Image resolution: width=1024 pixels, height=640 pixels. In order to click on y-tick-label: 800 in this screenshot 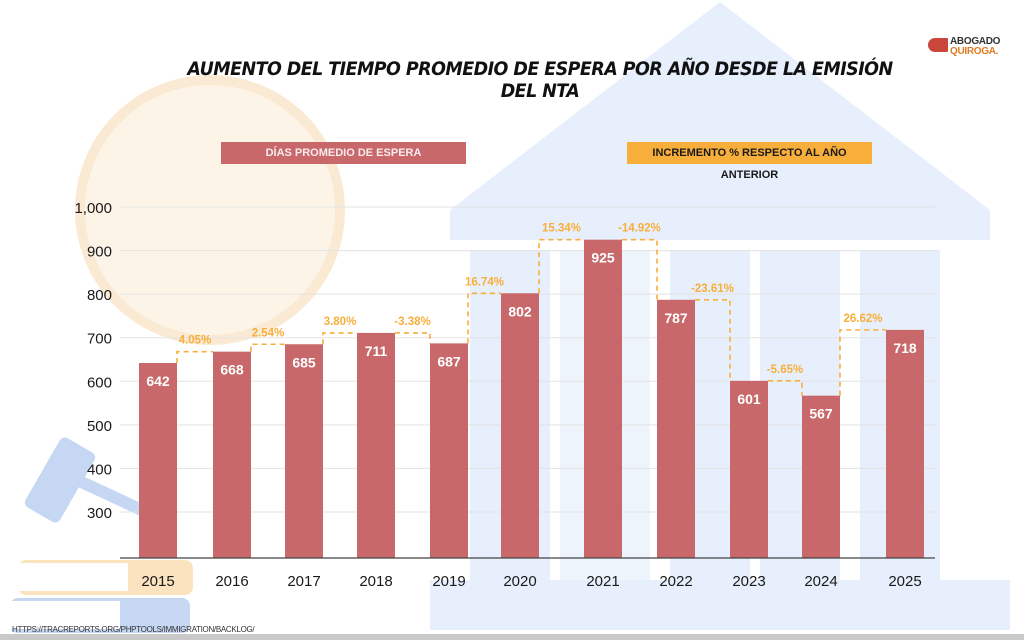, I will do `click(99, 295)`.